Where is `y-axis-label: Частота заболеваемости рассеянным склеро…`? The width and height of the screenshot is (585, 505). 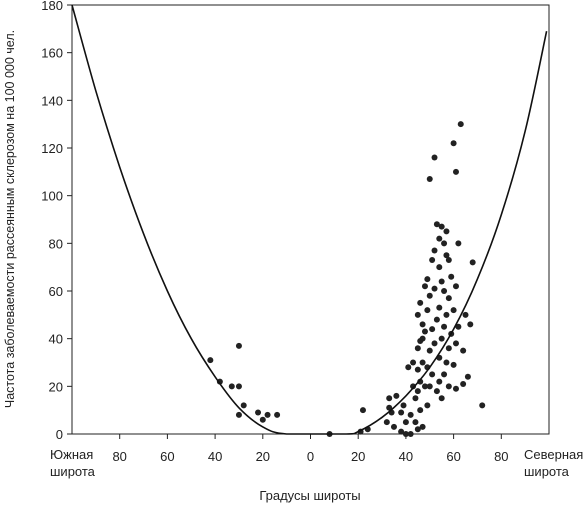 y-axis-label: Частота заболеваемости рассеянным склеро… is located at coordinates (10, 219).